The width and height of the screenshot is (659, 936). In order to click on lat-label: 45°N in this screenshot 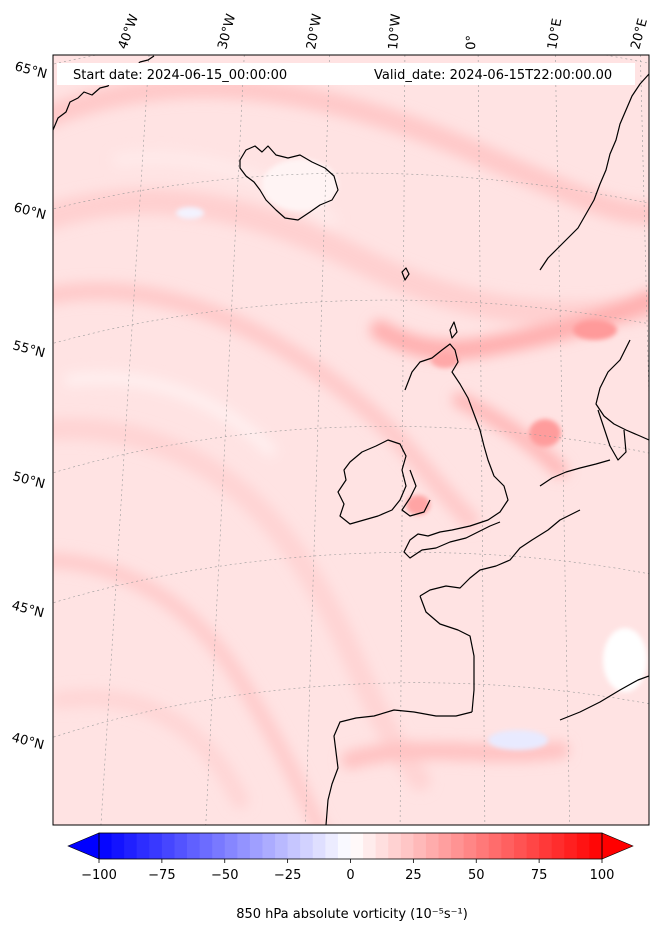, I will do `click(28, 609)`.